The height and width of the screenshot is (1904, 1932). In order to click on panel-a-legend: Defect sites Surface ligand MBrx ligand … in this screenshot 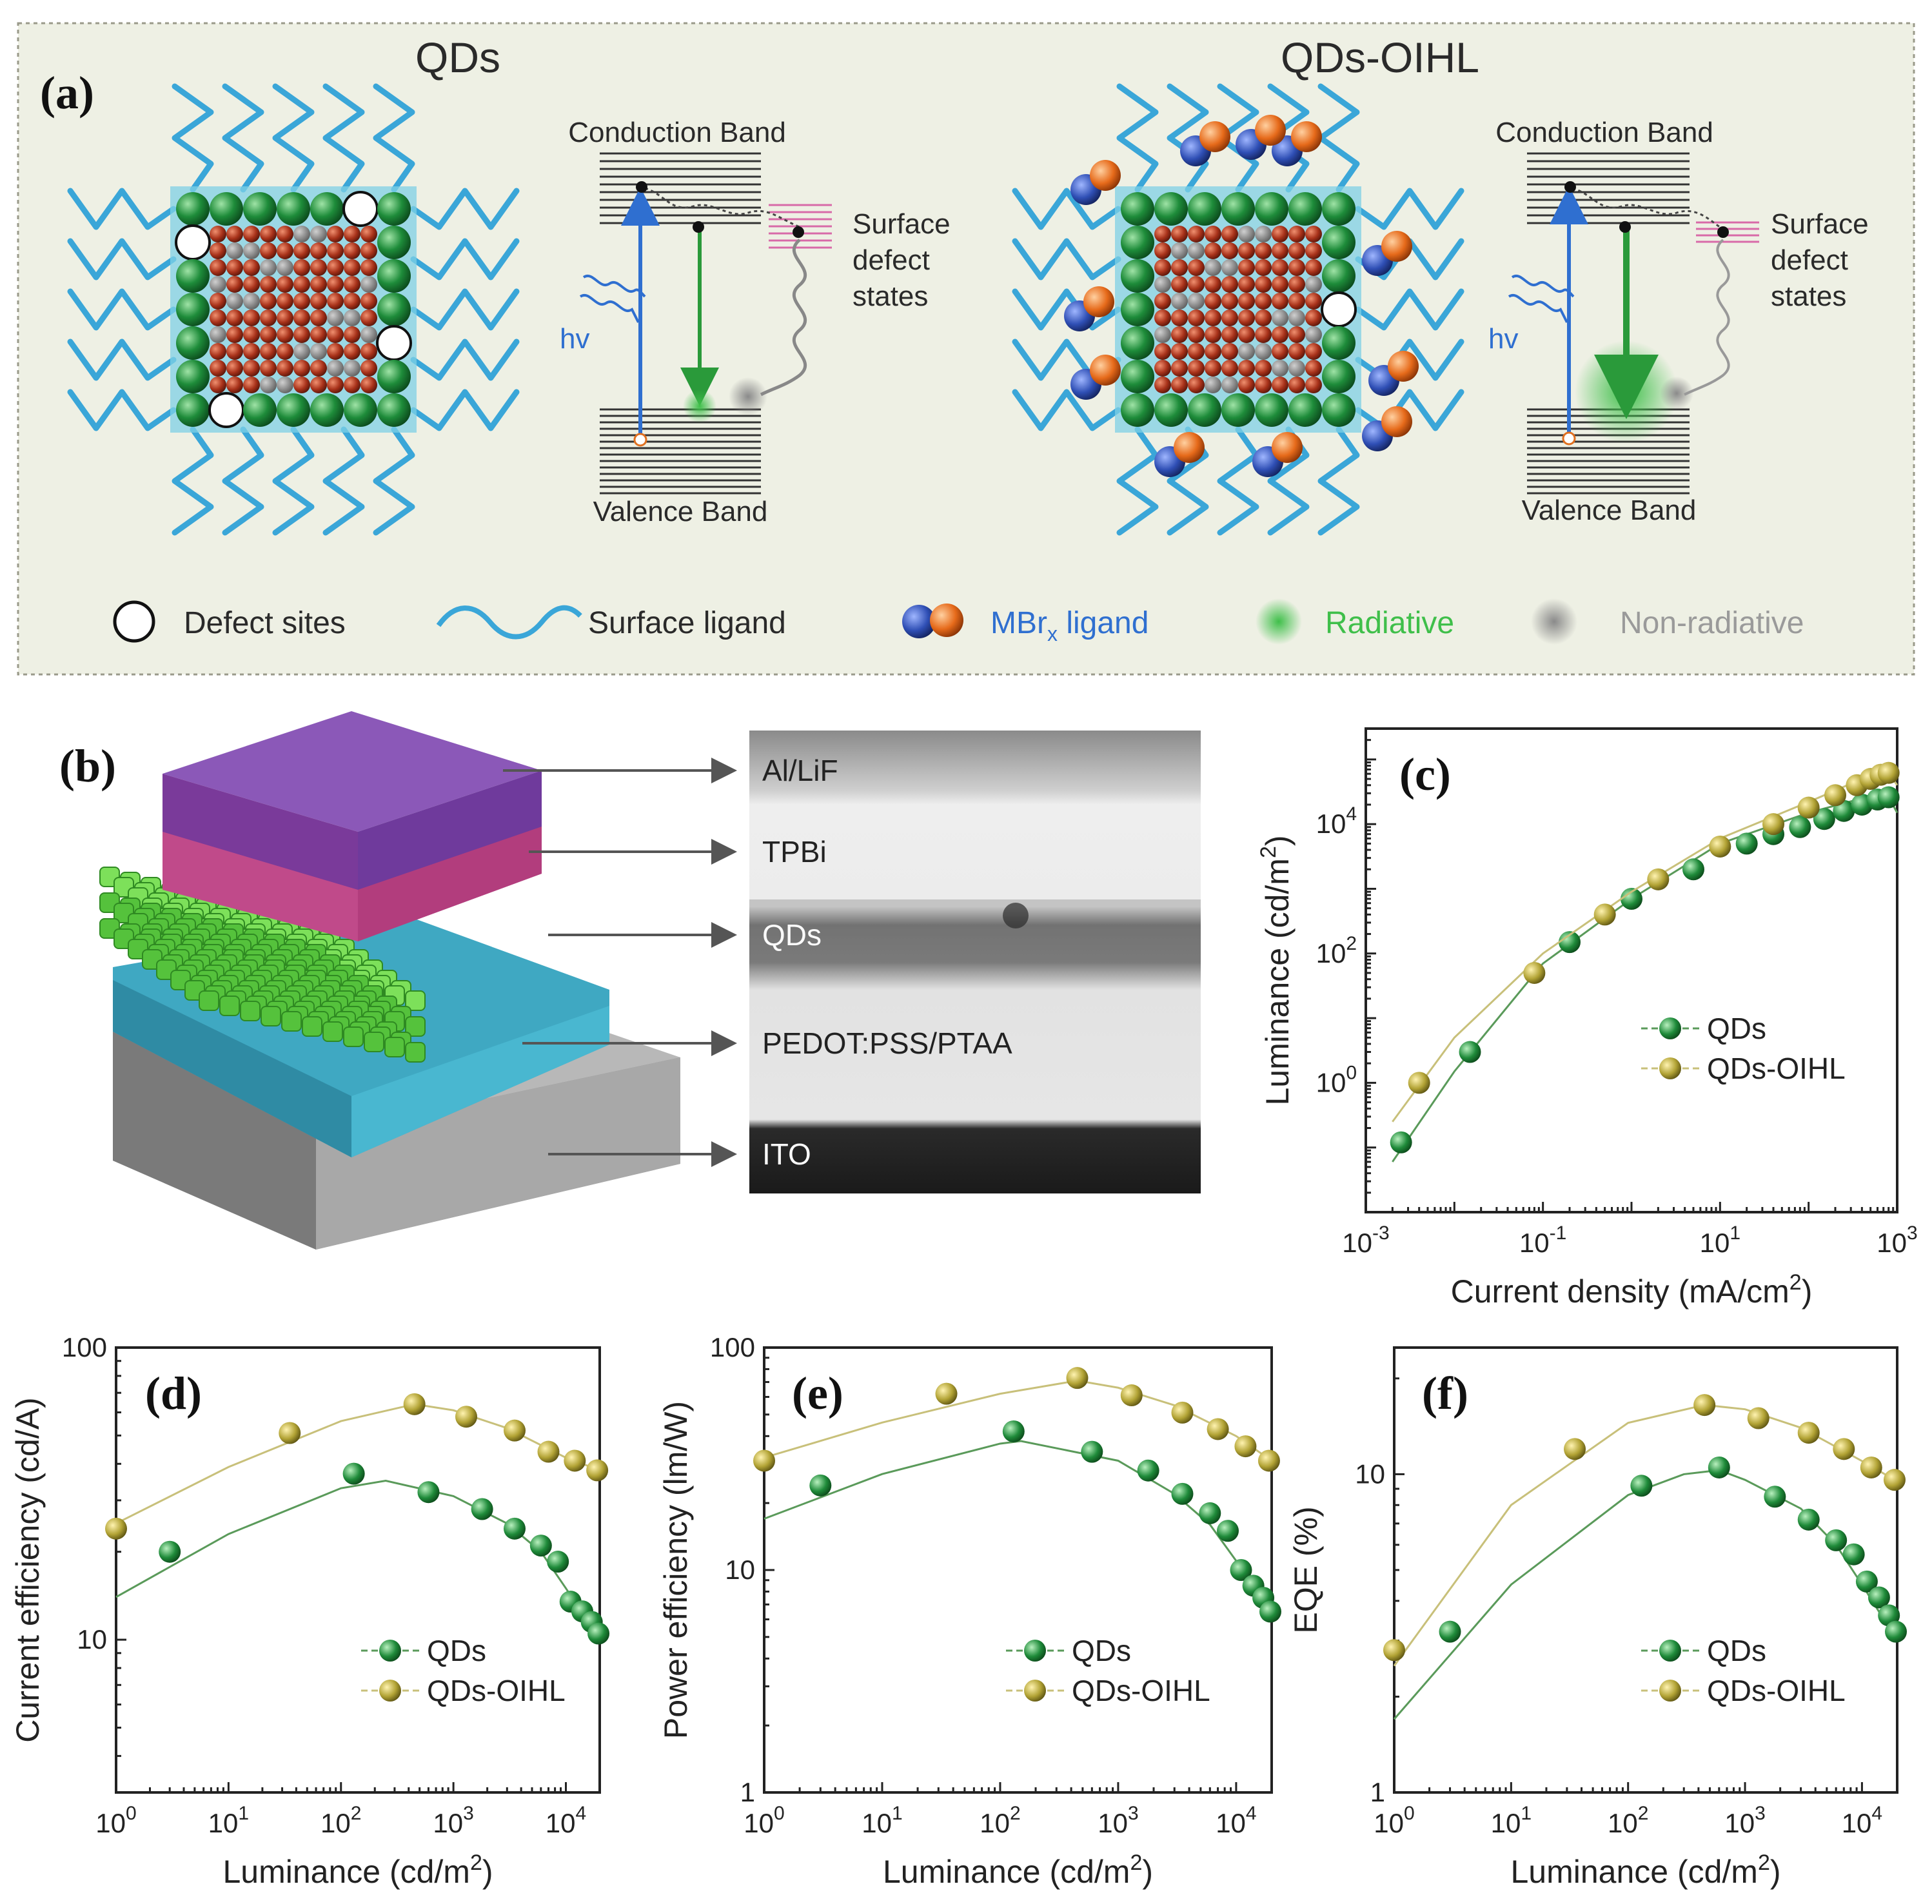, I will do `click(958, 622)`.